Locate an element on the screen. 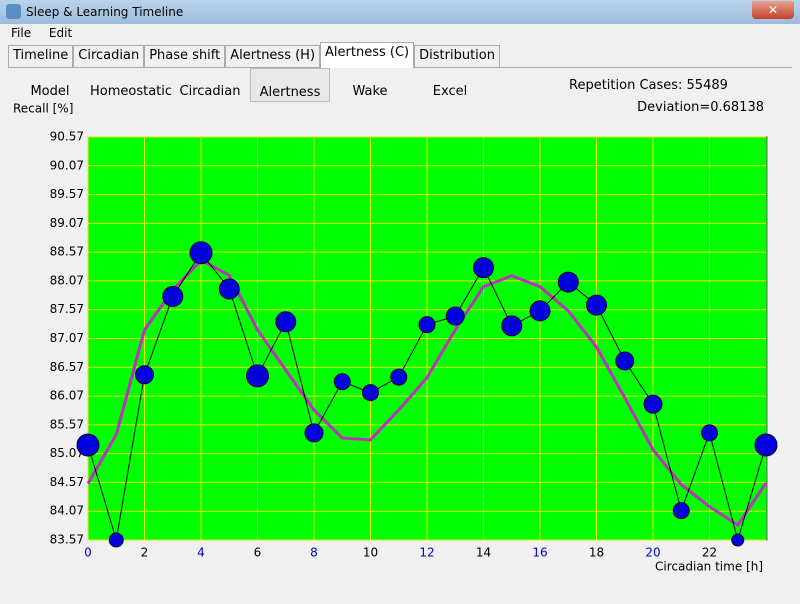 The height and width of the screenshot is (604, 800). tab: Alertness (H) is located at coordinates (273, 56).